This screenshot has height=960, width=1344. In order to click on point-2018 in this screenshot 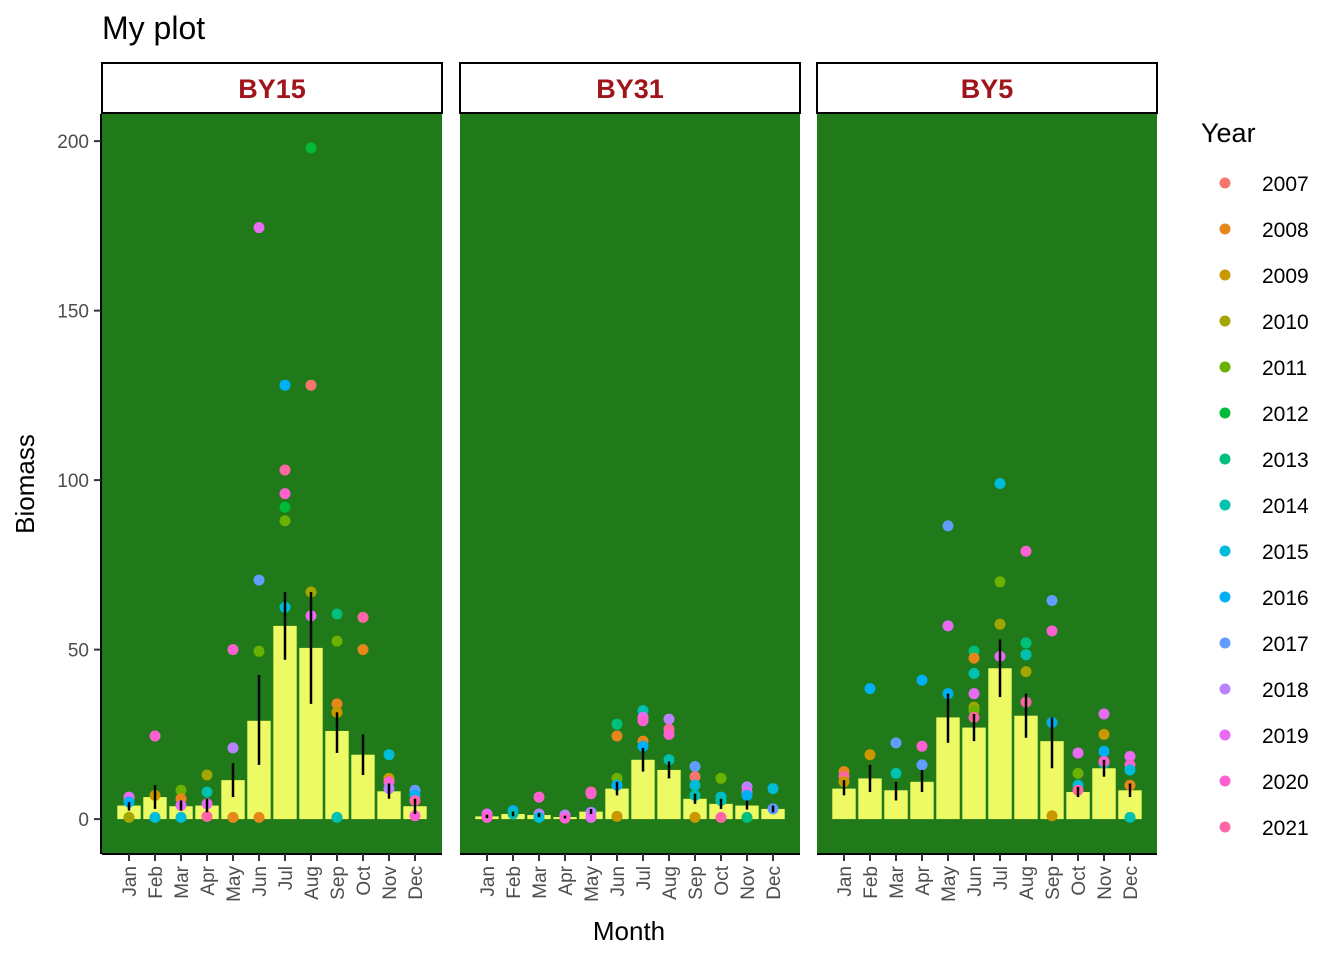, I will do `click(233, 748)`.